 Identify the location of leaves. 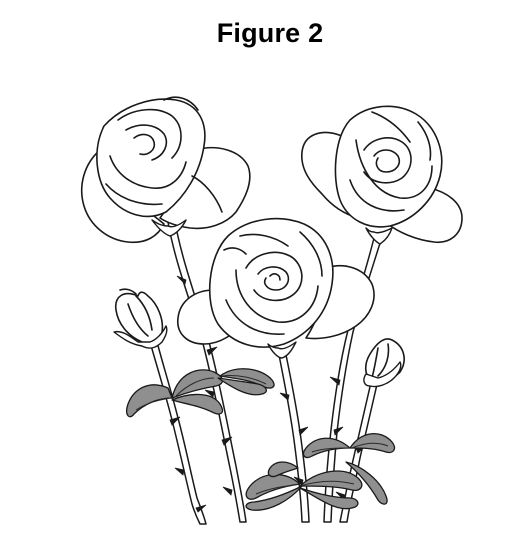
(261, 439).